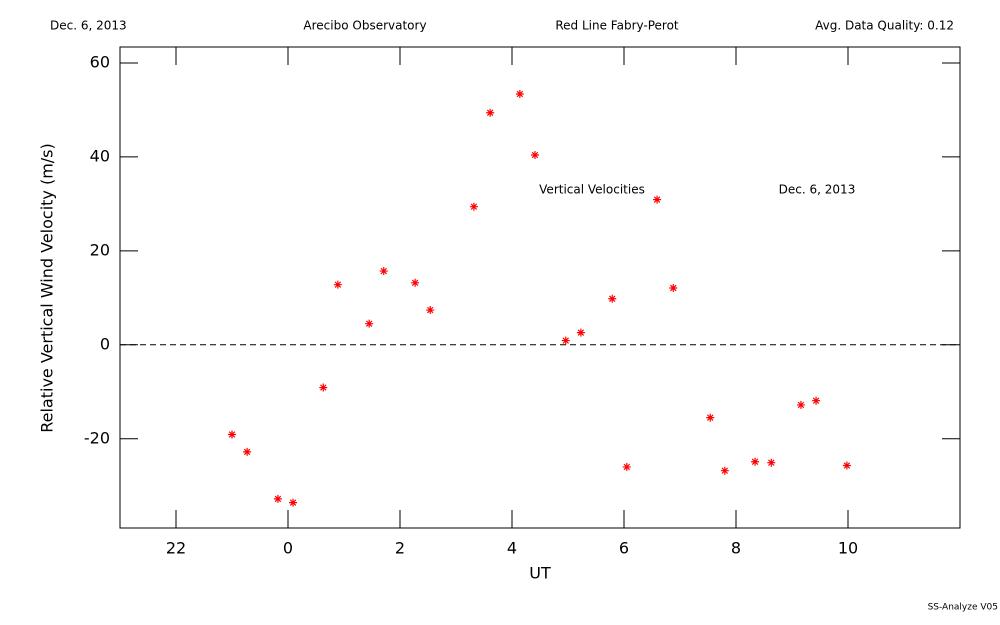  What do you see at coordinates (288, 548) in the screenshot?
I see `x-tick-label: 0` at bounding box center [288, 548].